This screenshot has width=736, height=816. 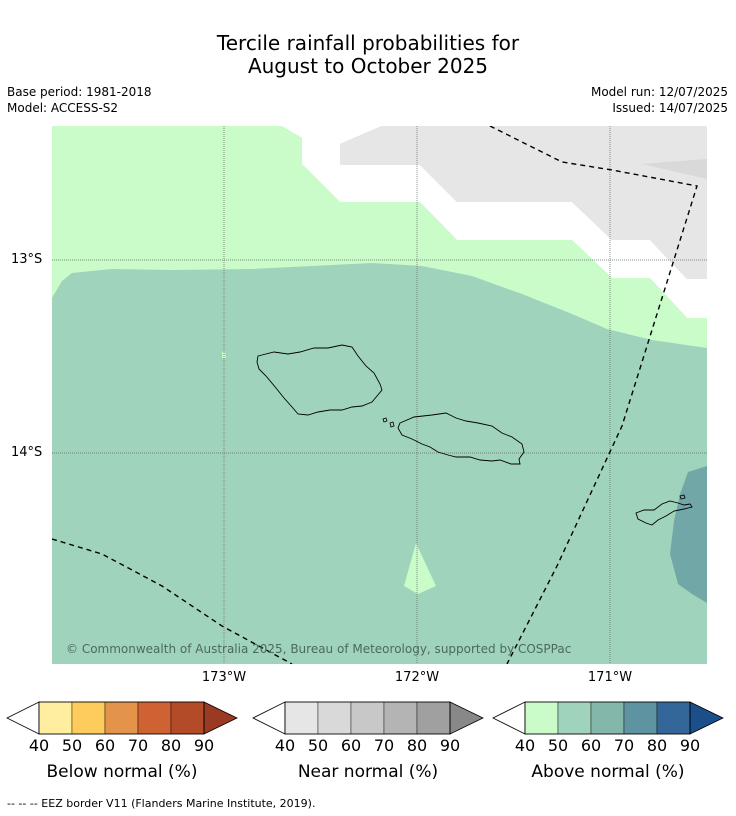 What do you see at coordinates (461, 438) in the screenshot?
I see `upolu-island` at bounding box center [461, 438].